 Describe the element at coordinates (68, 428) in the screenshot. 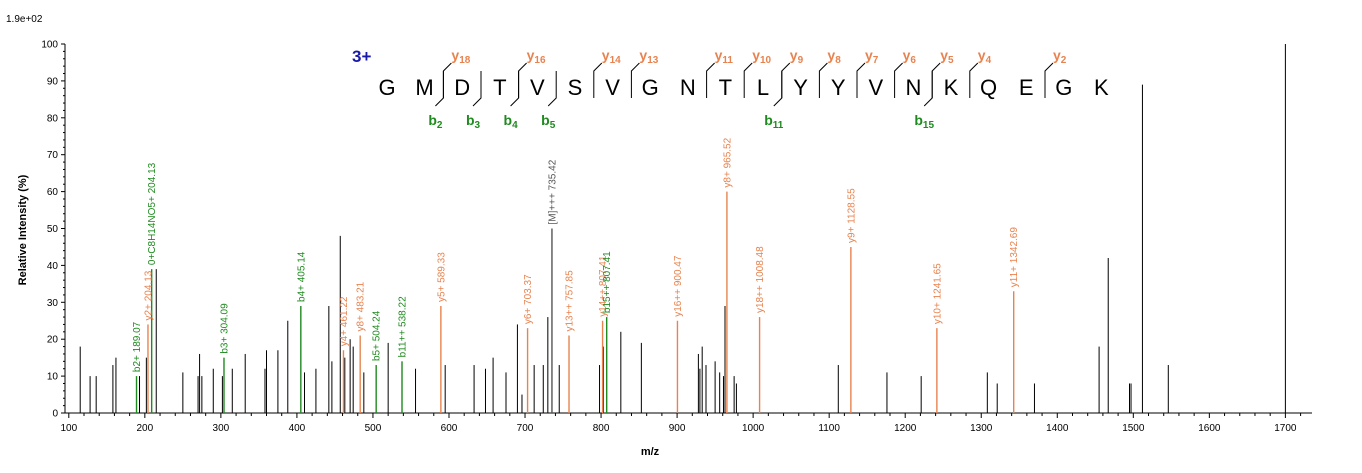

I see `x-tick-label: 100` at that location.